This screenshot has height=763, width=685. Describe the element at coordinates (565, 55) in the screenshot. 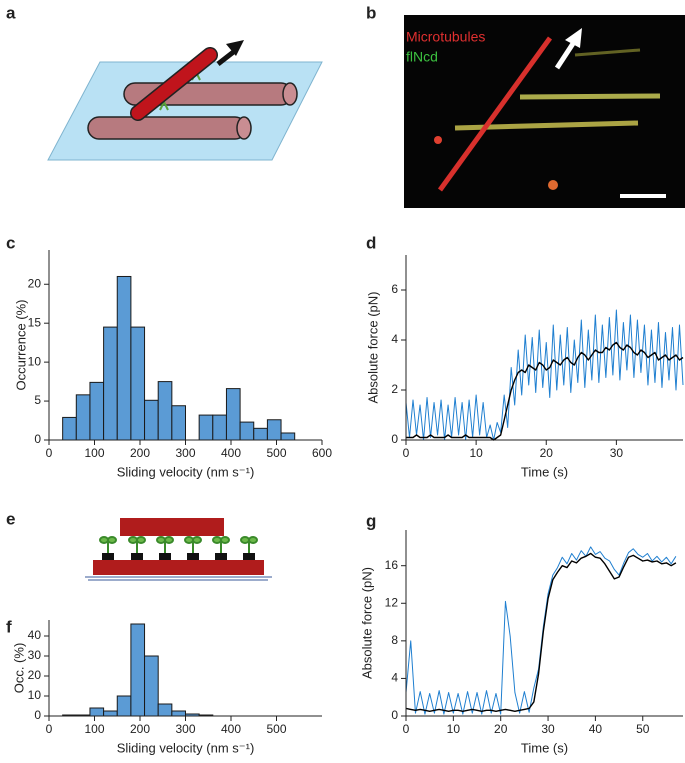

I see `arrow` at that location.